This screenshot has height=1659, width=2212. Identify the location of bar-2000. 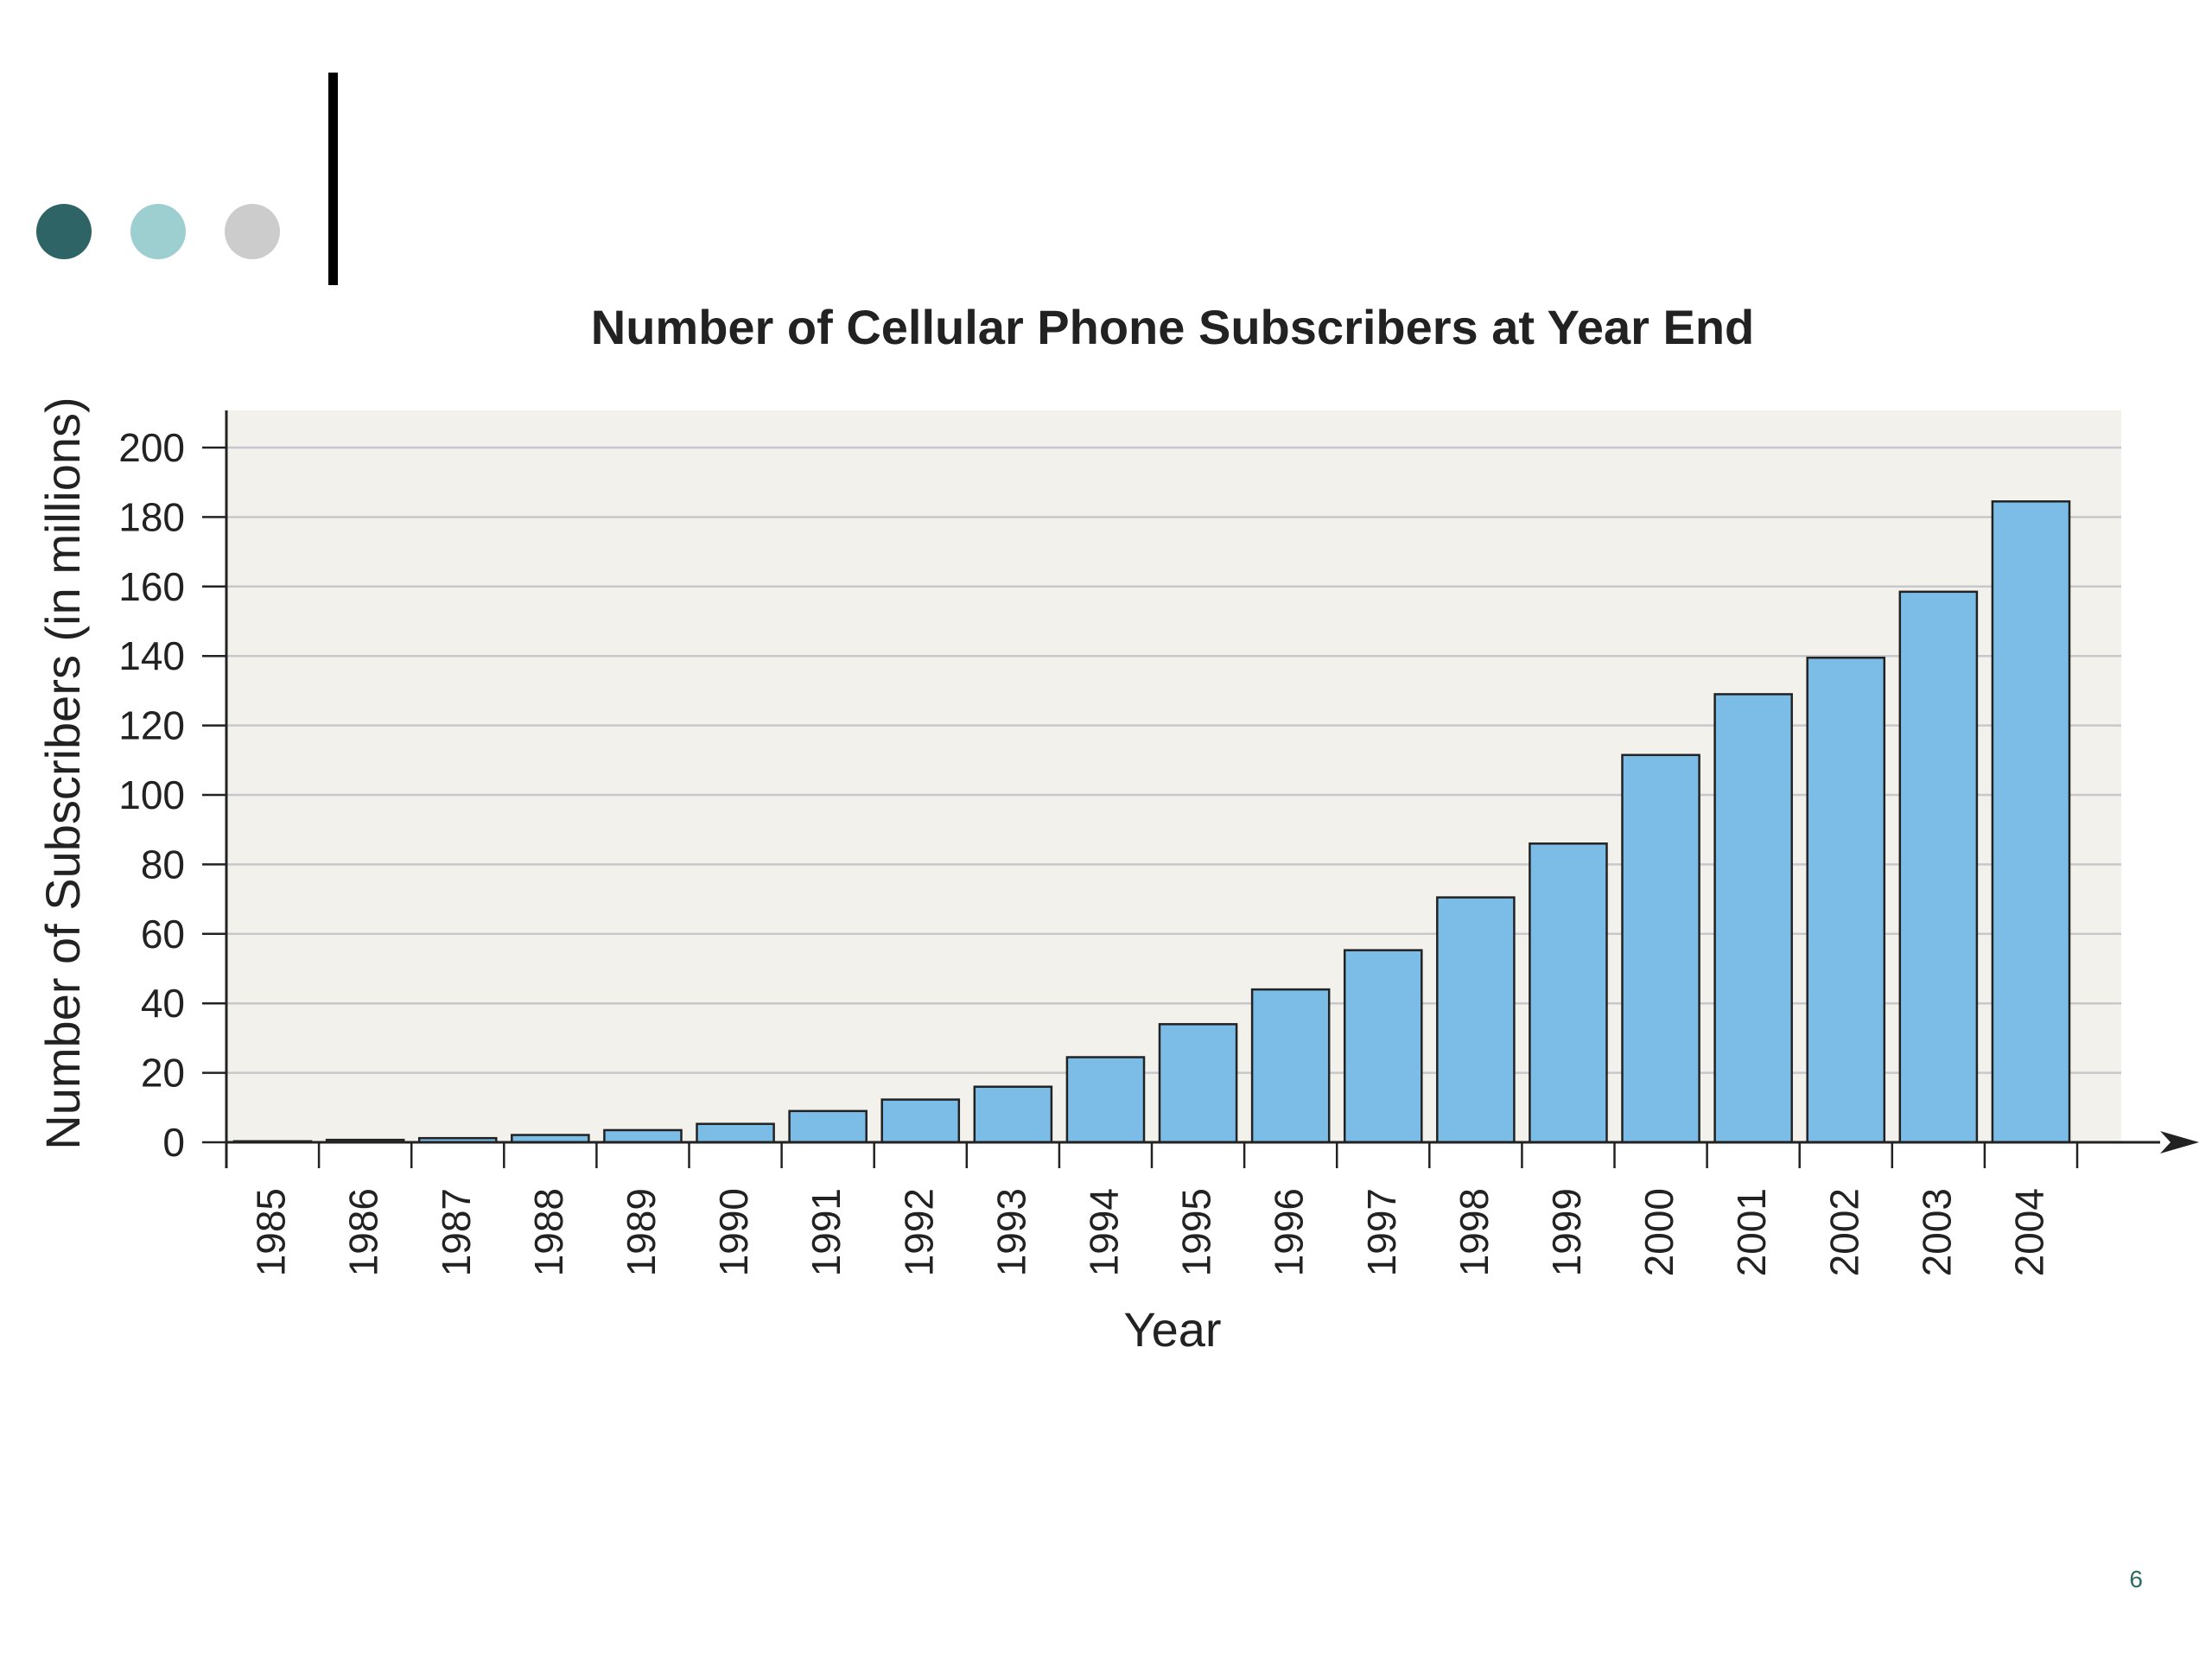
(1660, 948).